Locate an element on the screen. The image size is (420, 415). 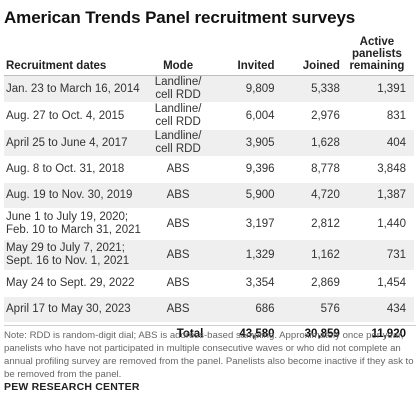
row-active: 1,387 is located at coordinates (376, 195).